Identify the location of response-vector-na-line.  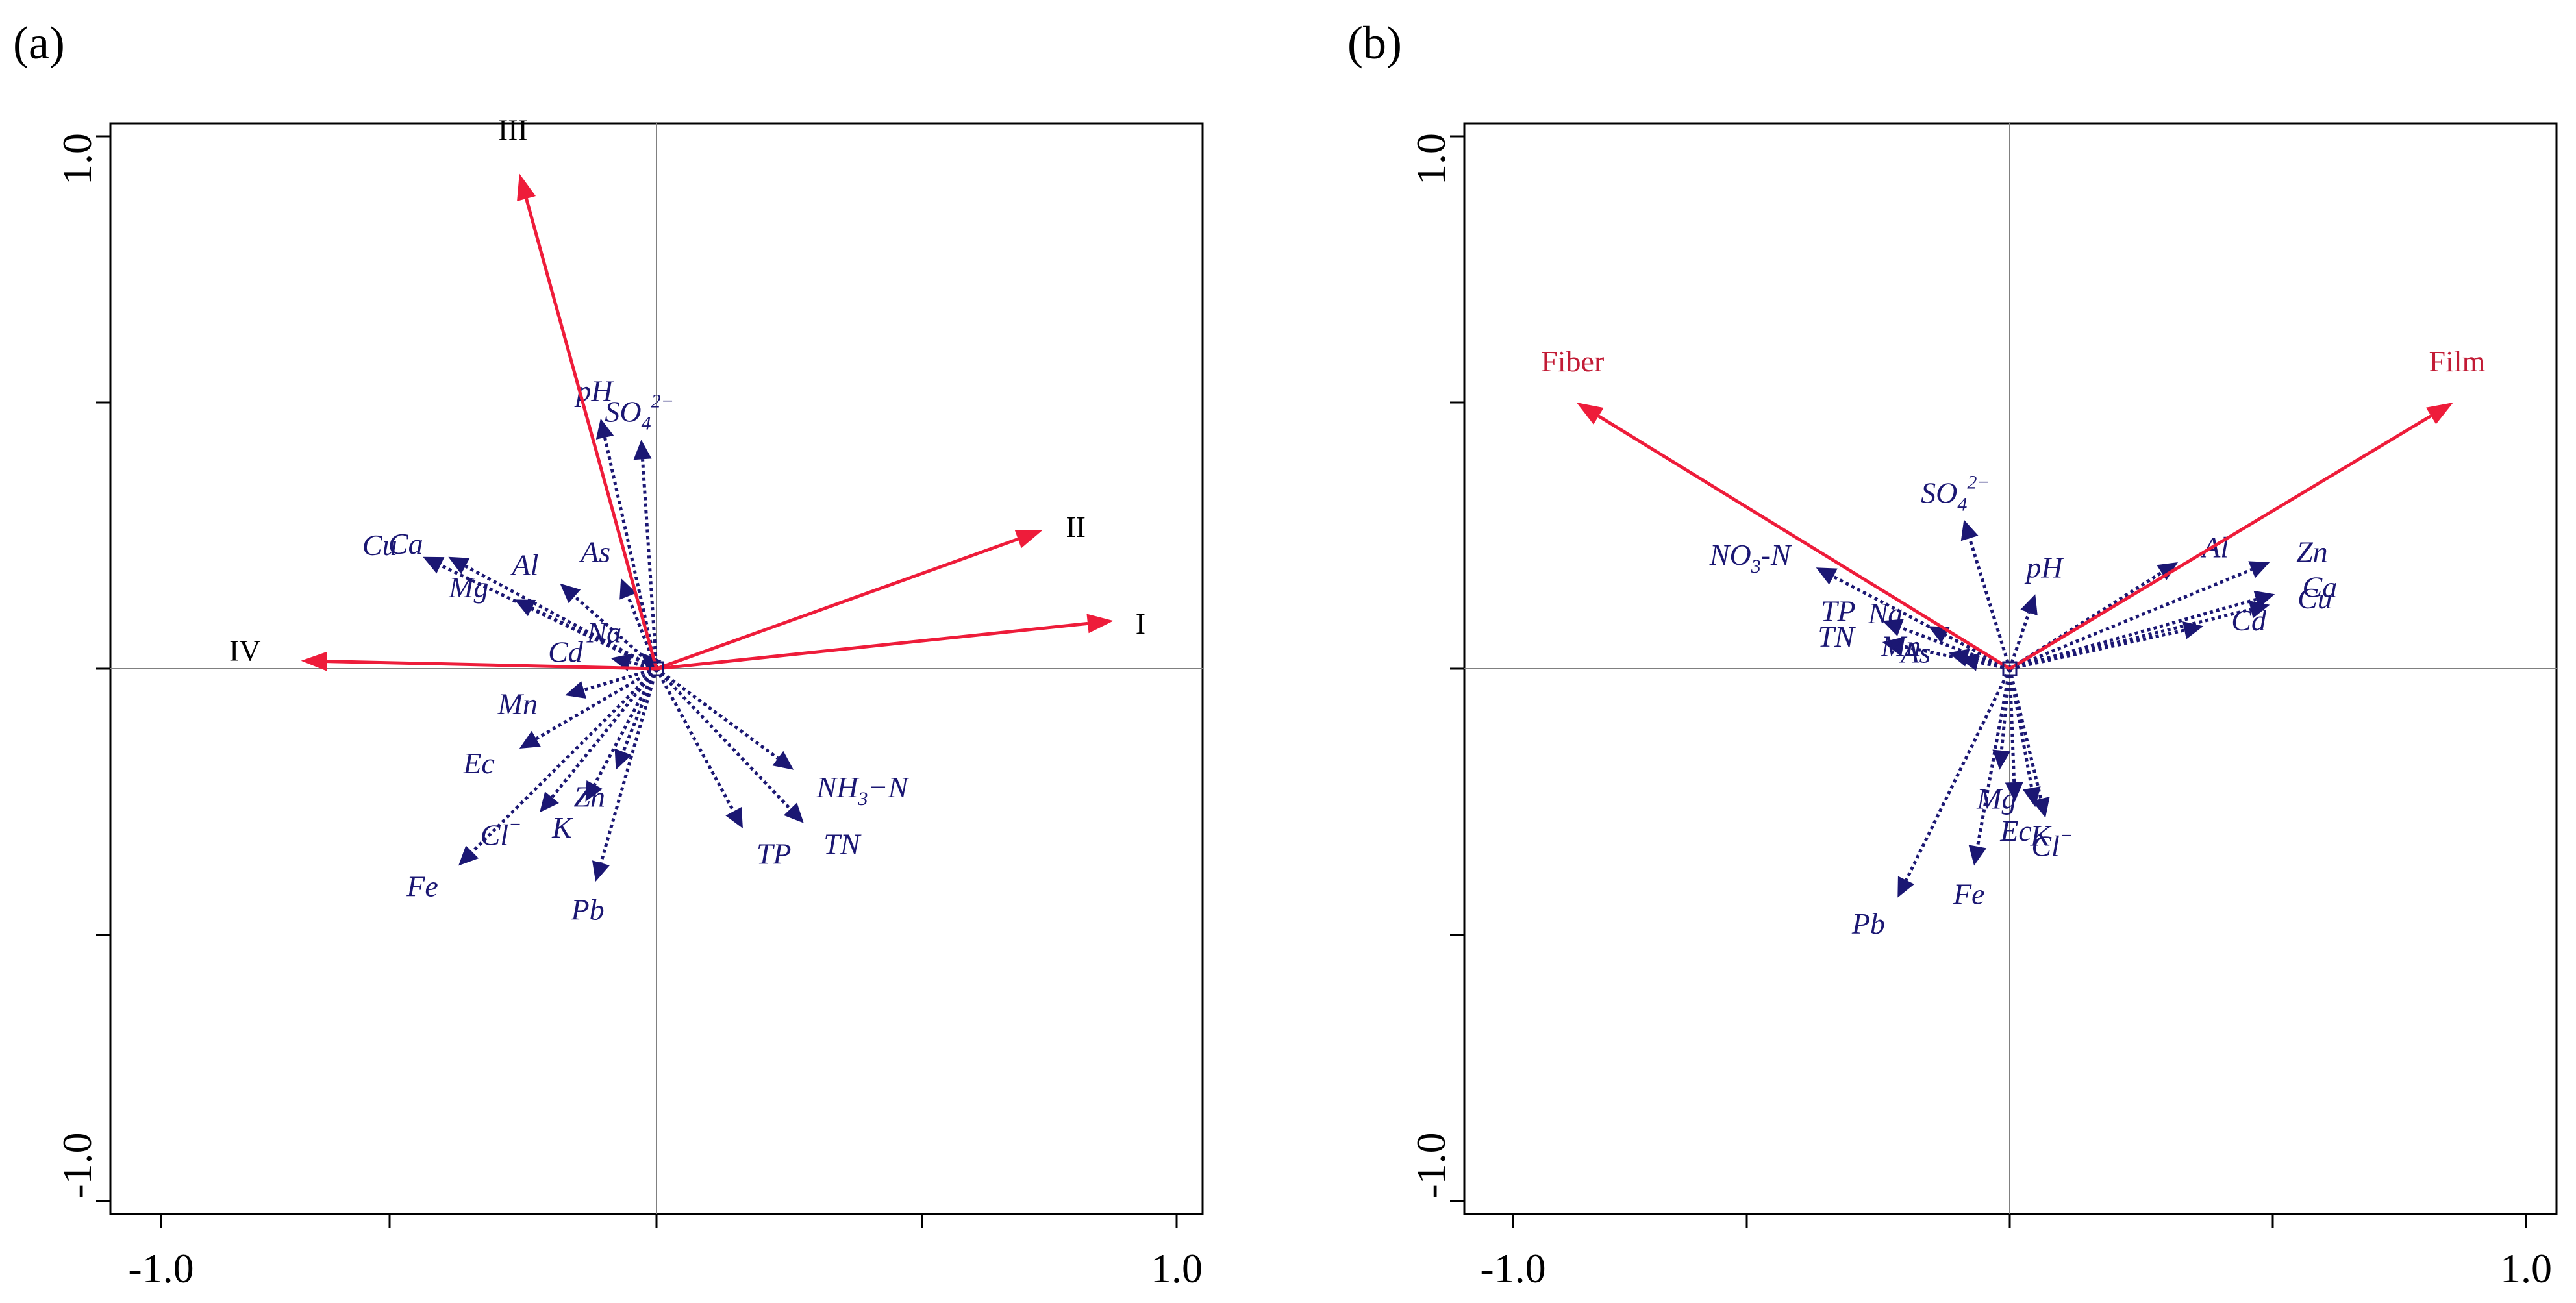
(1977, 653).